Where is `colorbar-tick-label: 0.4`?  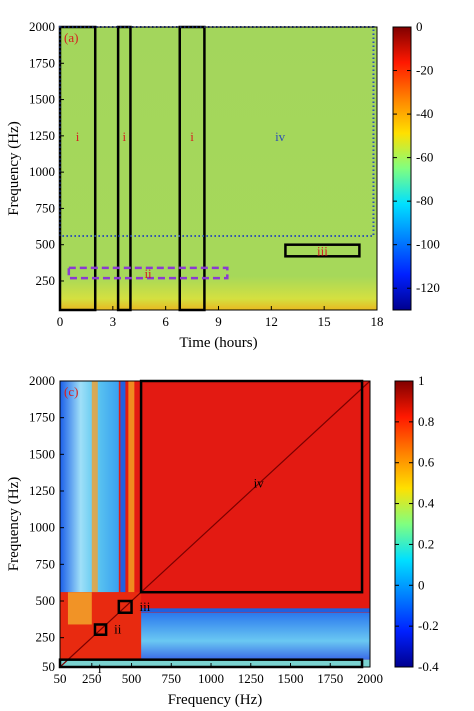 colorbar-tick-label: 0.4 is located at coordinates (426, 503).